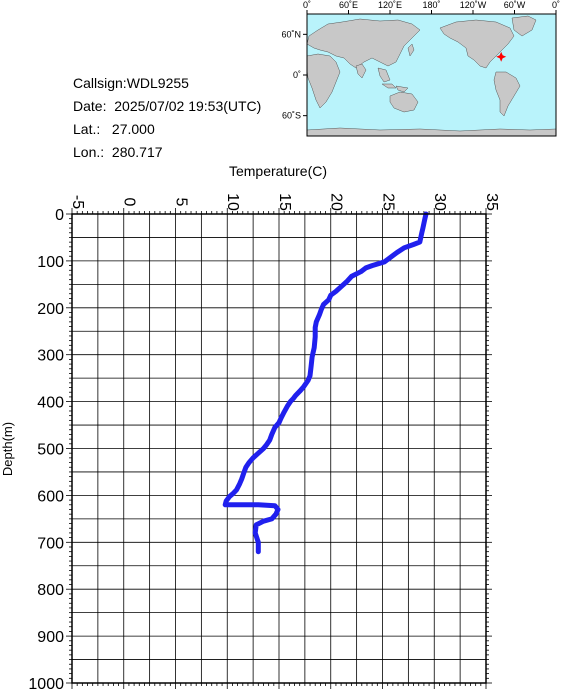  Describe the element at coordinates (323, 81) in the screenshot. I see `land-africa` at that location.